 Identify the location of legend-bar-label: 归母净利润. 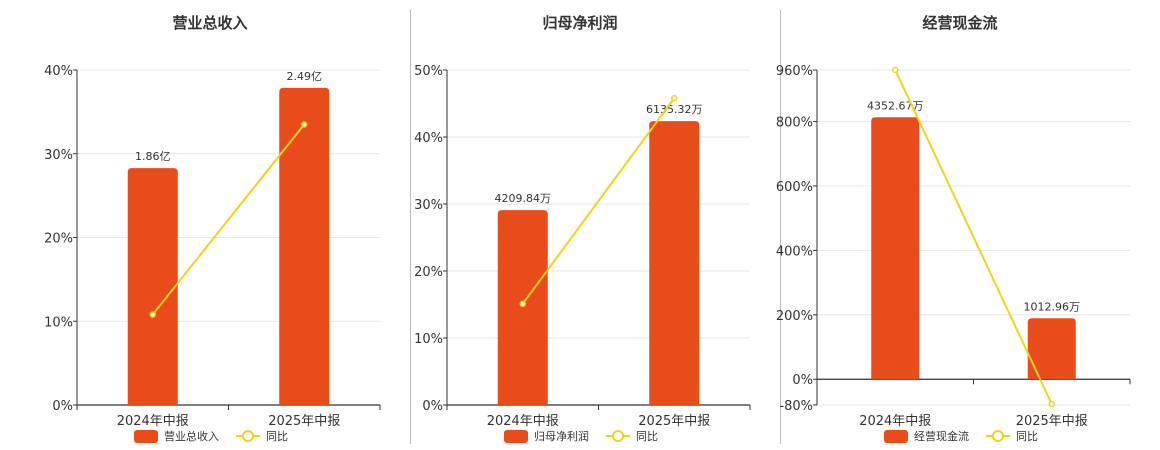
(561, 436).